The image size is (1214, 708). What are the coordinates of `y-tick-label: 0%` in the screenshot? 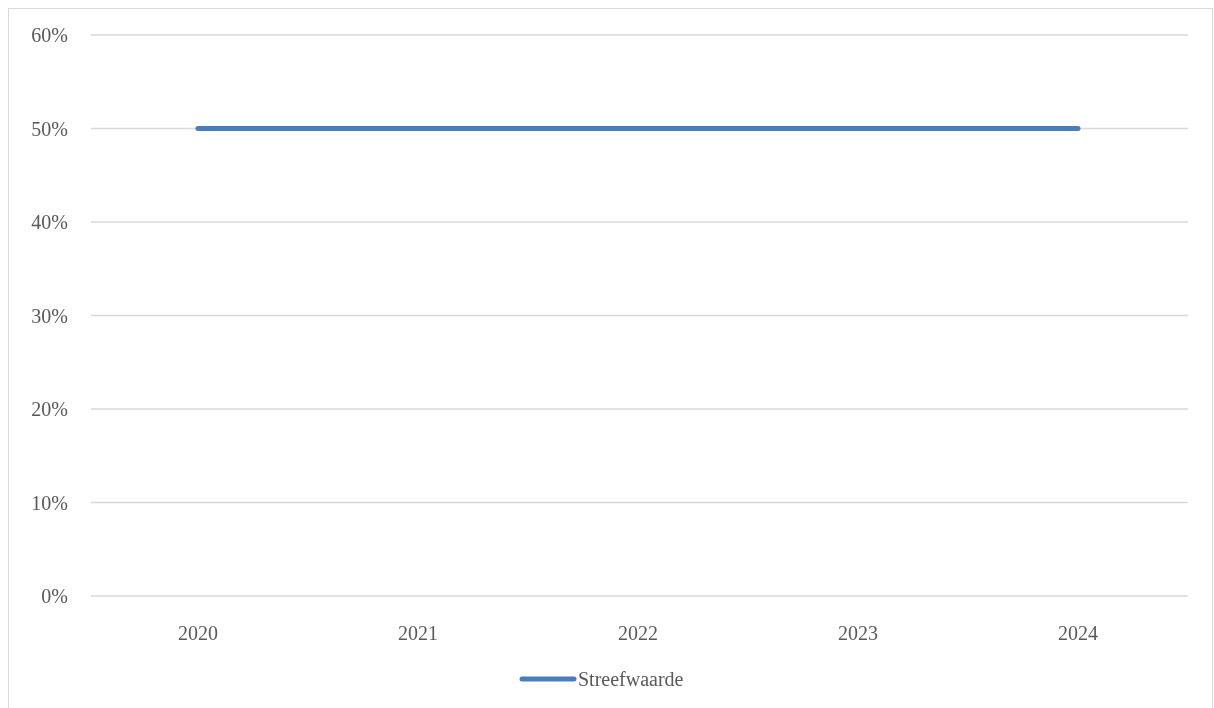 It's located at (54, 596).